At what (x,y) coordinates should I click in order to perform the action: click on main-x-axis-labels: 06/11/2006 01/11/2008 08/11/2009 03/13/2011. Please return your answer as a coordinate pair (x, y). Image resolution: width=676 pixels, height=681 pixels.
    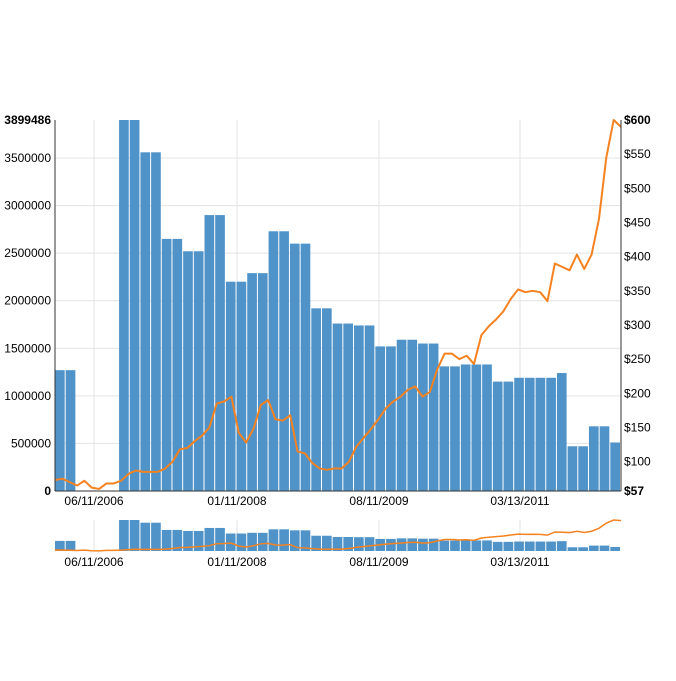
    Looking at the image, I should click on (306, 501).